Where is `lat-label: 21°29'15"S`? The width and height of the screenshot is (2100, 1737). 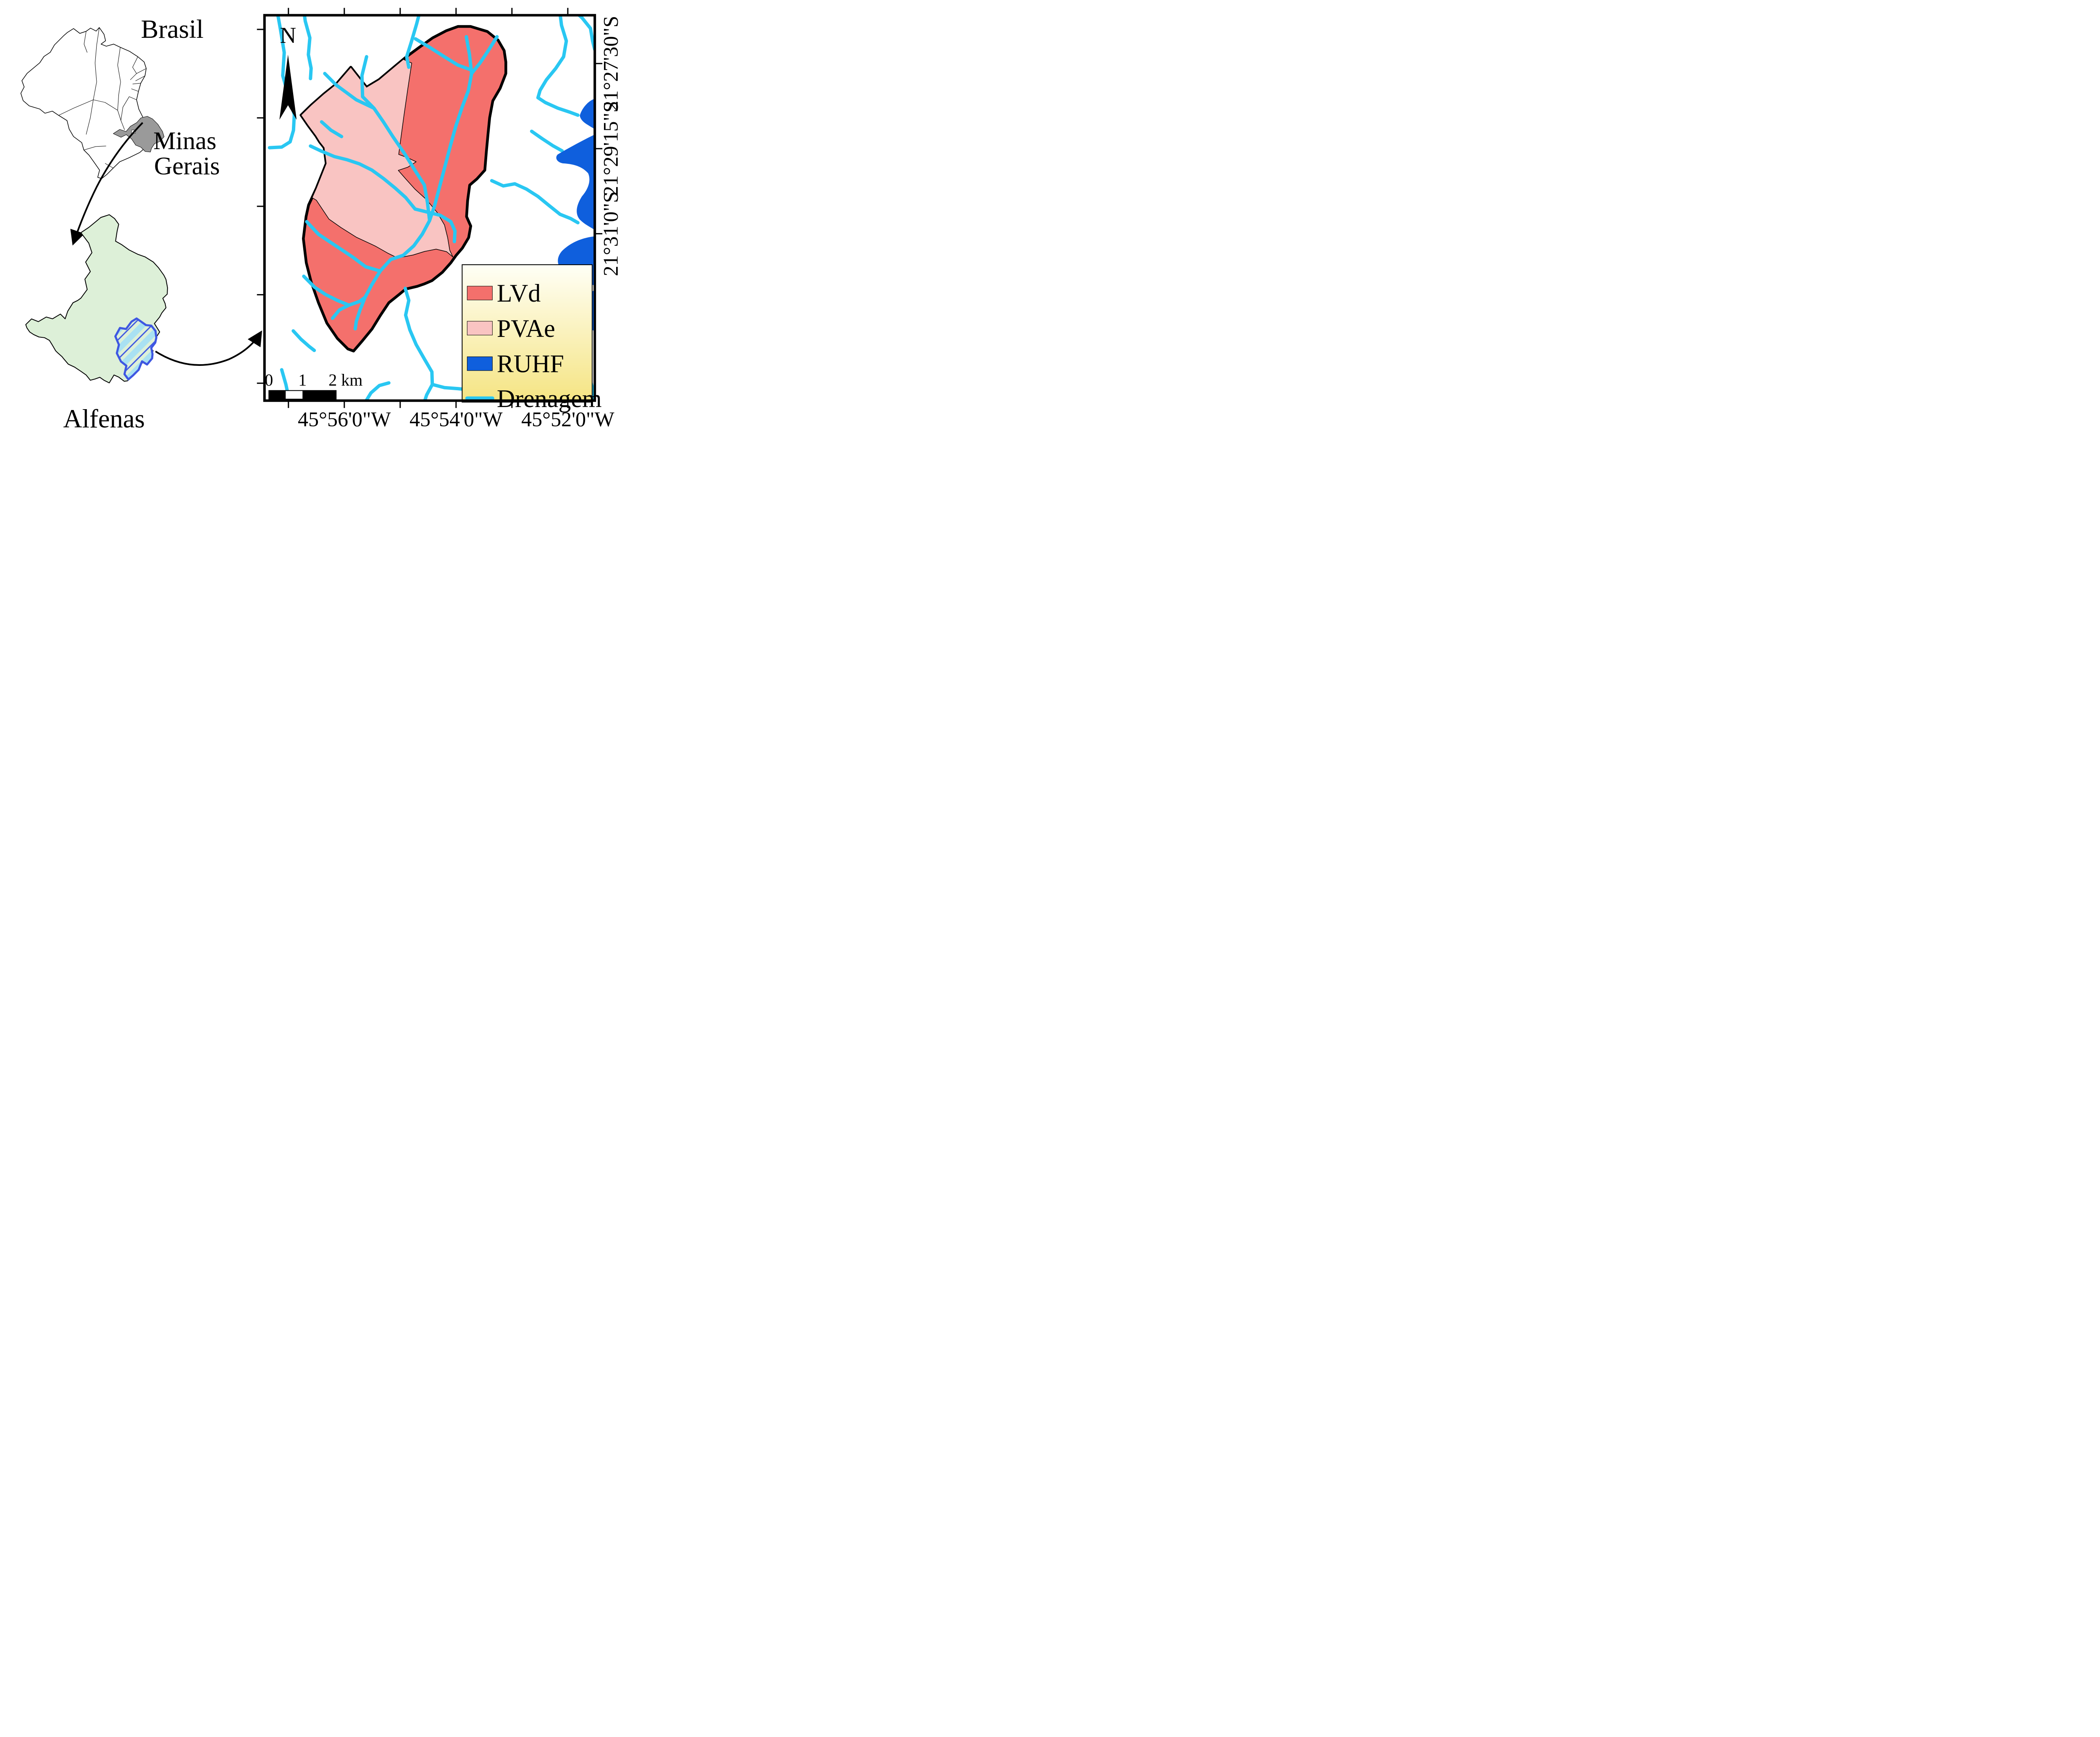 lat-label: 21°29'15"S is located at coordinates (609, 148).